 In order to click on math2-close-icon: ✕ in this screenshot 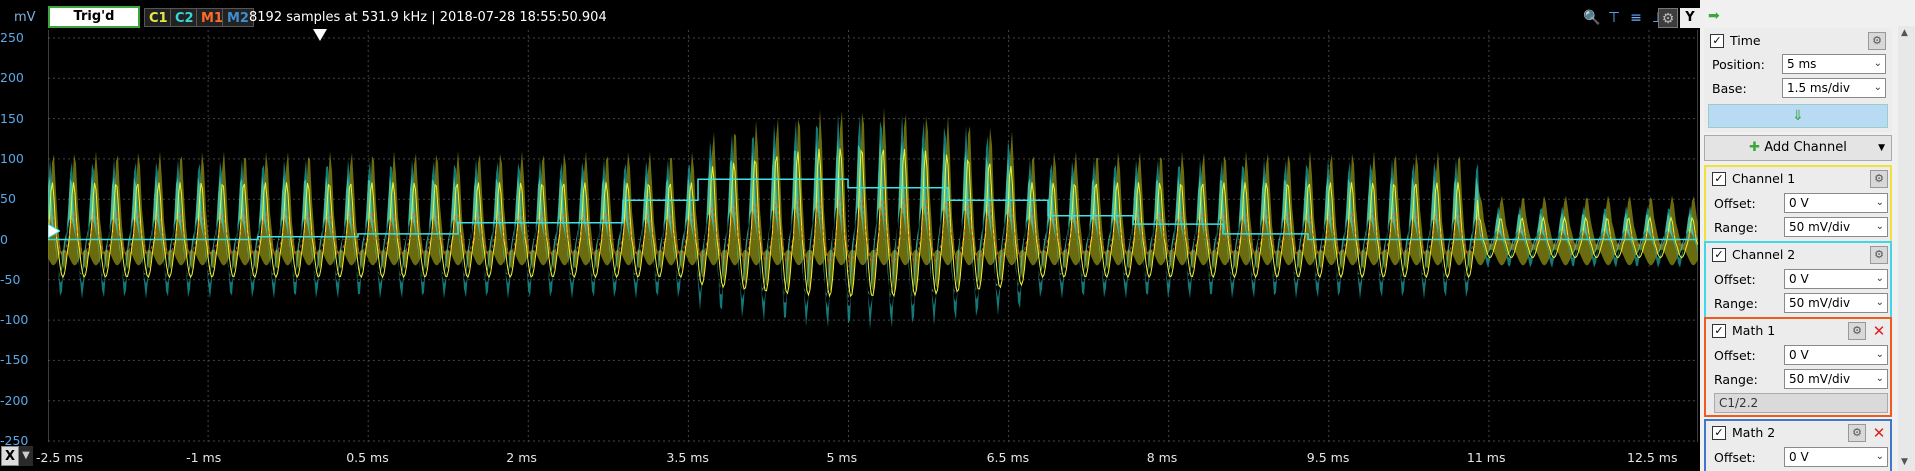, I will do `click(1879, 433)`.